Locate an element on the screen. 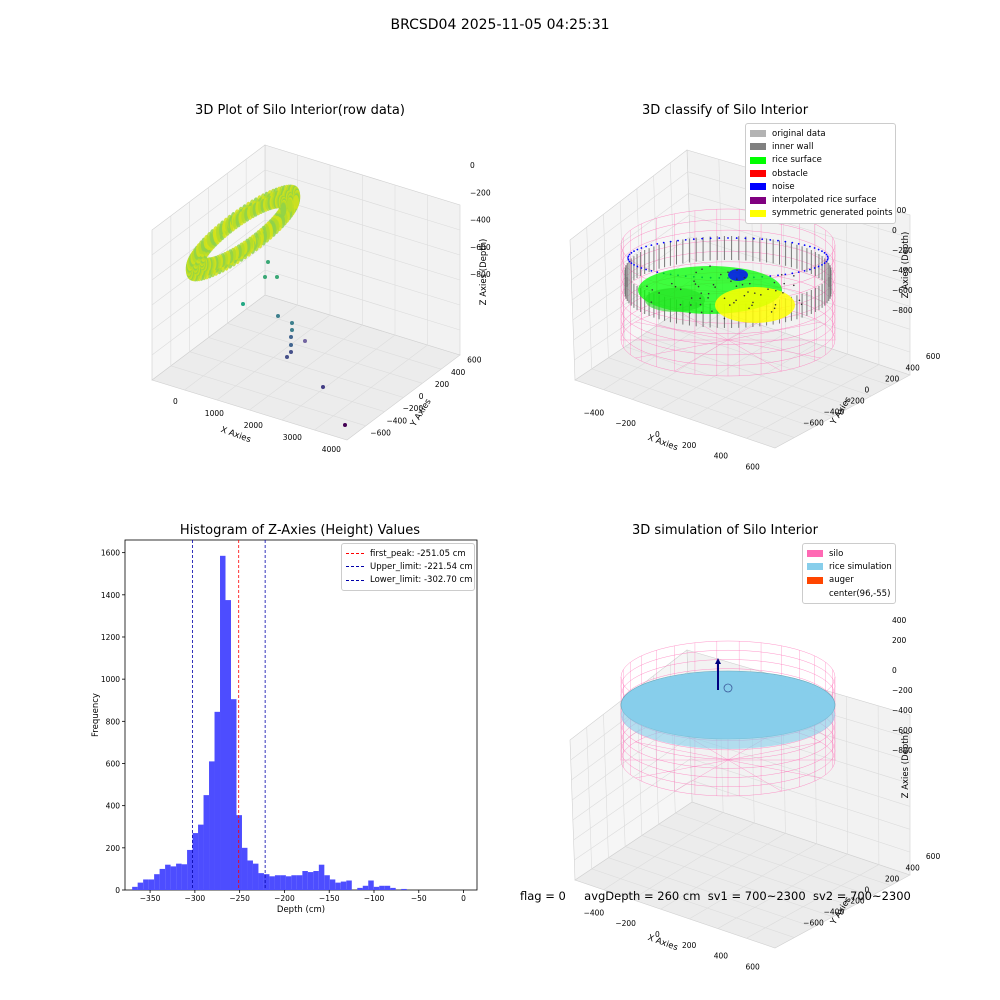 This screenshot has height=1000, width=1000. z-tick-label: 400 is located at coordinates (899, 620).